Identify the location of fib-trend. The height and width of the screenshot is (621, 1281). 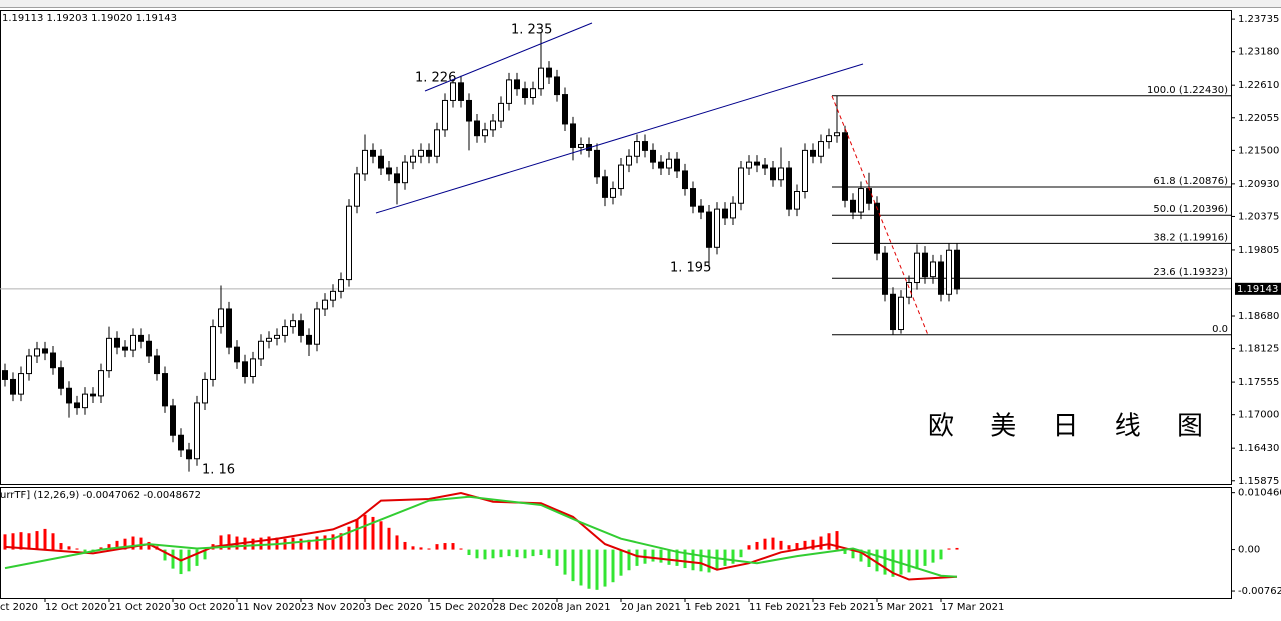
(880, 215).